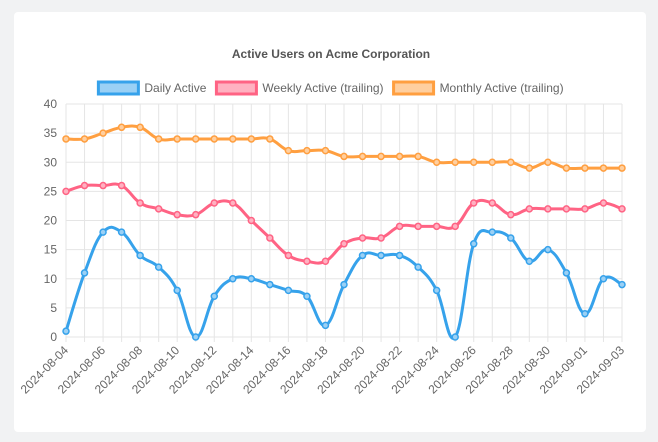 The image size is (658, 442). What do you see at coordinates (51, 133) in the screenshot?
I see `y-tick-label: 35` at bounding box center [51, 133].